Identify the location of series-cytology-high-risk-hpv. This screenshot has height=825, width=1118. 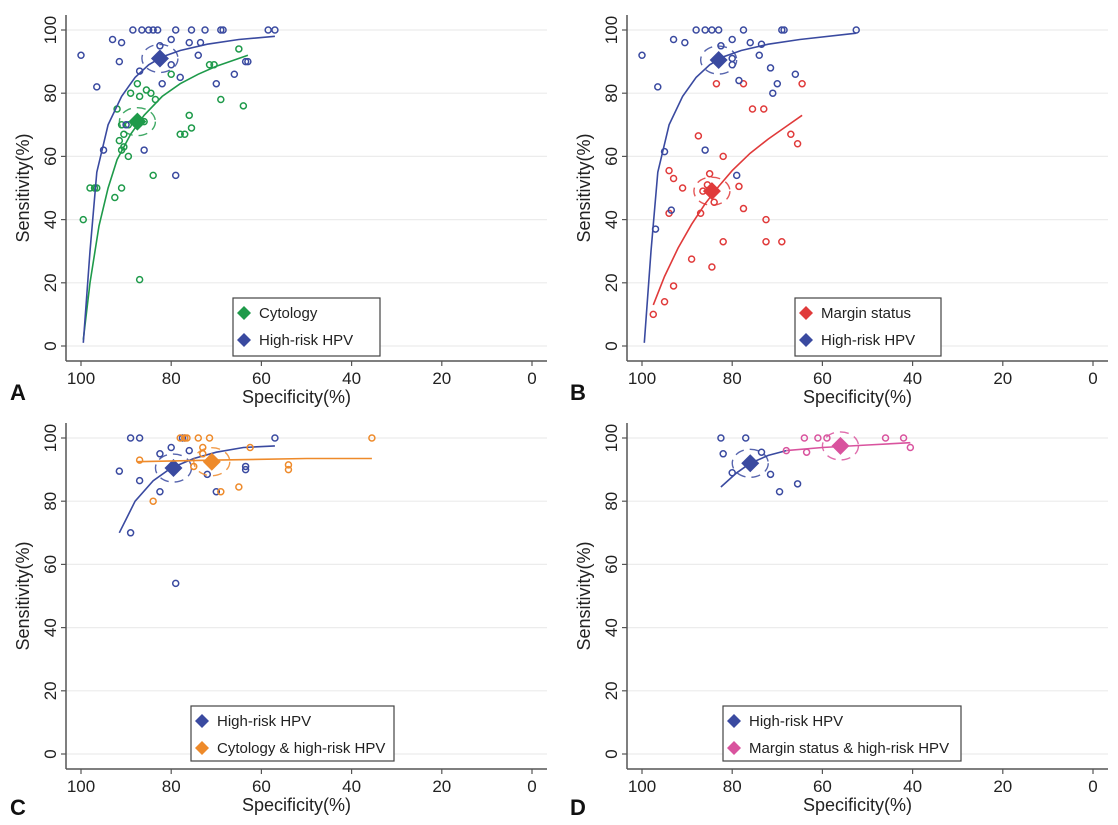
(255, 469).